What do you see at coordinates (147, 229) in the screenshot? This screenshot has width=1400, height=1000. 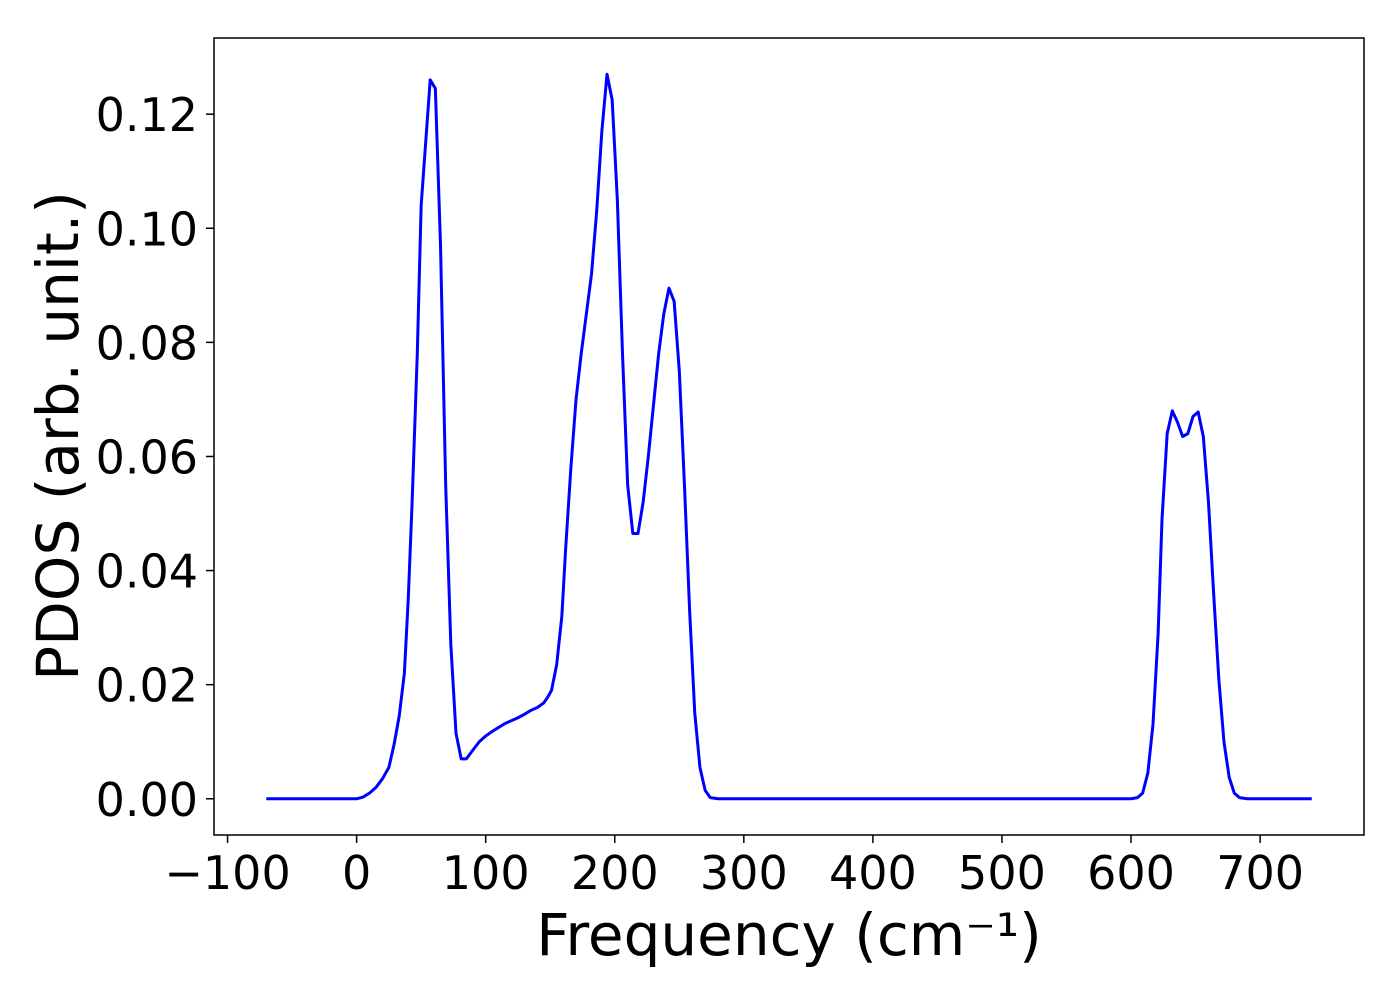 I see `y-tick-label: 0.10` at bounding box center [147, 229].